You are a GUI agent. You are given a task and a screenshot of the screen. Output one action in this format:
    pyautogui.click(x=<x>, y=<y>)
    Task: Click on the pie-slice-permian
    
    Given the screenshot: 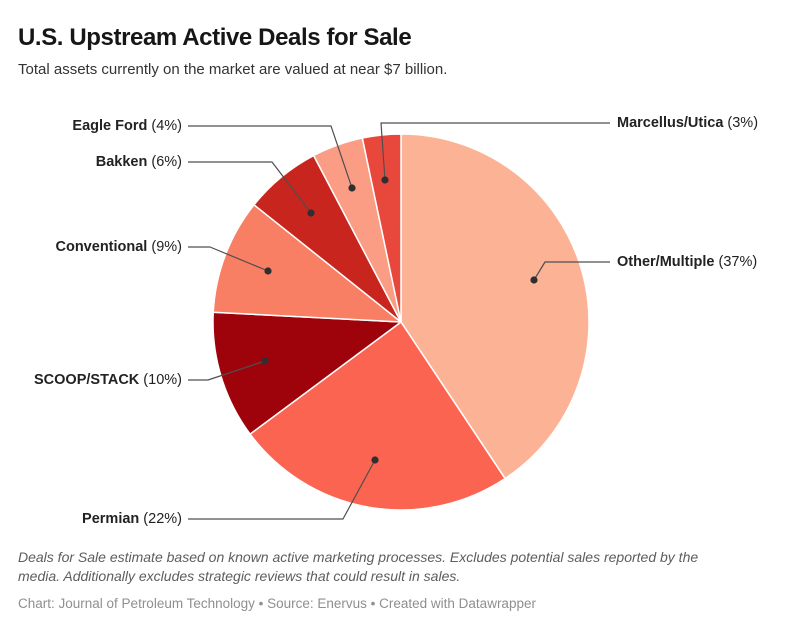 What is the action you would take?
    pyautogui.click(x=377, y=416)
    